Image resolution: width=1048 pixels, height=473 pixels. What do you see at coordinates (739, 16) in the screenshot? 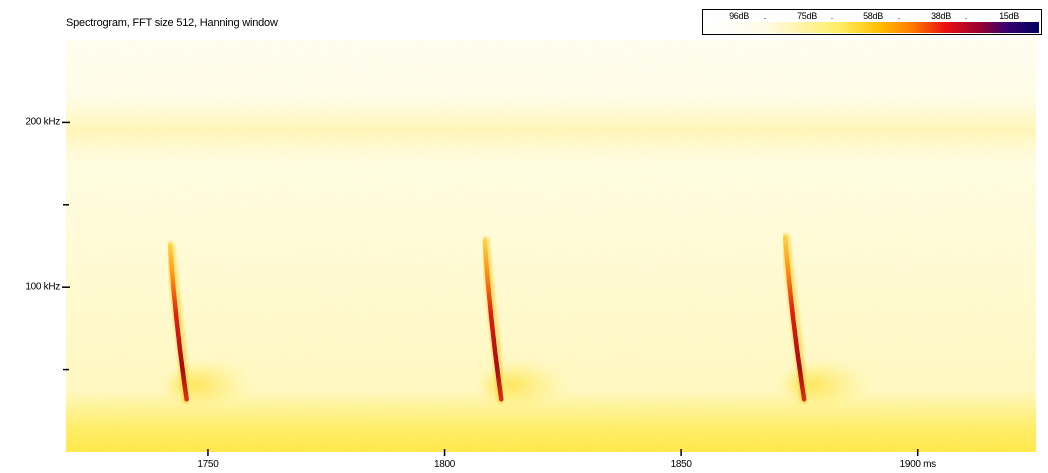
I see `legend-label-96db: 96dB` at bounding box center [739, 16].